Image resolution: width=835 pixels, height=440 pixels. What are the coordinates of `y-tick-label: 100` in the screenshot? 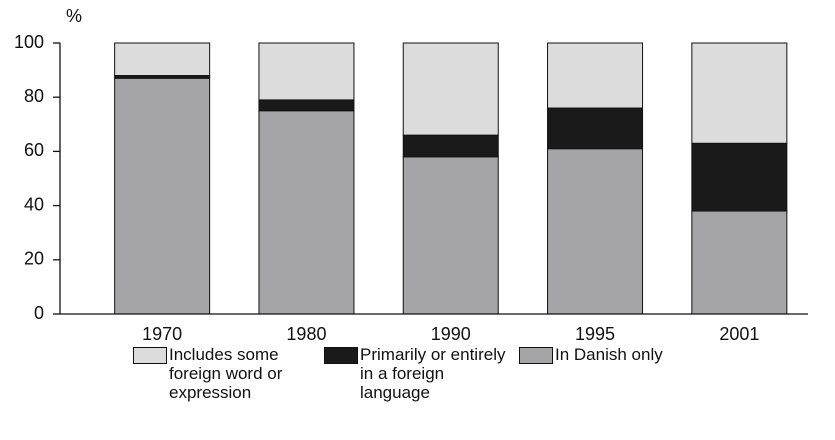 It's located at (29, 42).